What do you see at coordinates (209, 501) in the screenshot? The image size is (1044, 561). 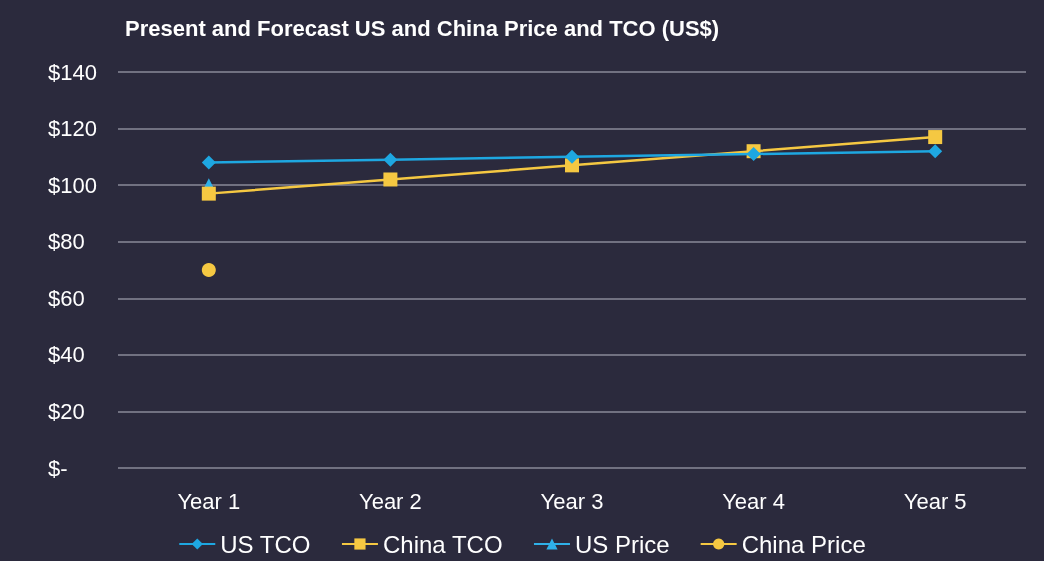 I see `x-tick-label: Year 1` at bounding box center [209, 501].